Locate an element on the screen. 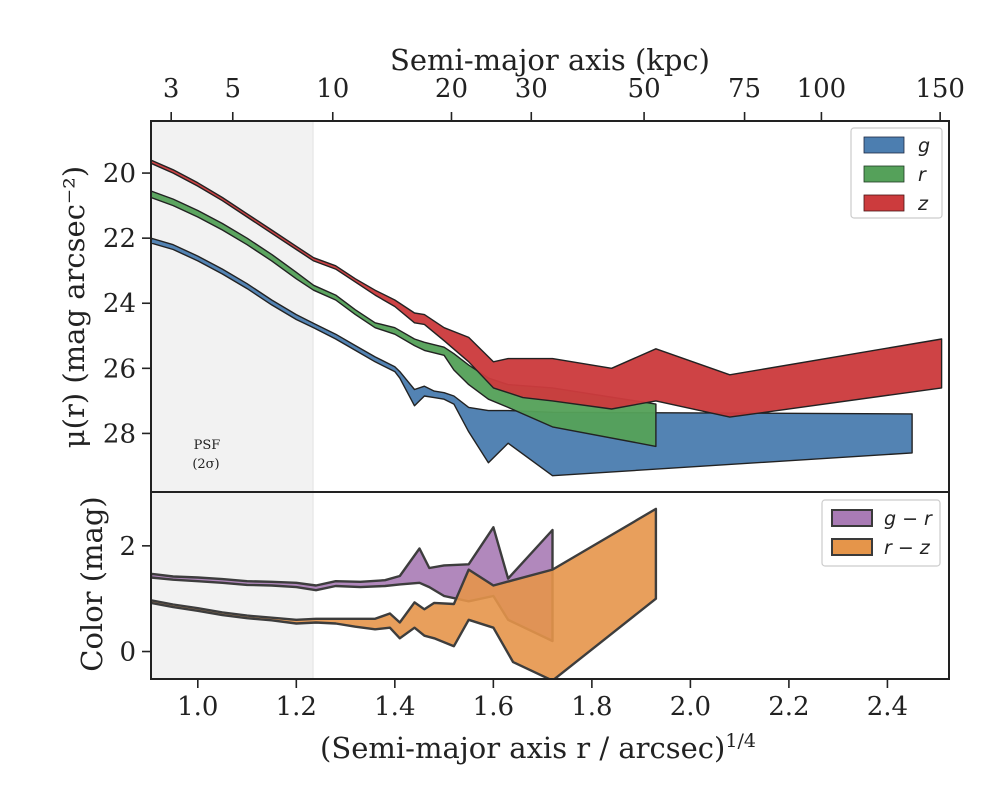 This screenshot has width=1000, height=800. legend-label-g-minus-r: g − r is located at coordinates (908, 519).